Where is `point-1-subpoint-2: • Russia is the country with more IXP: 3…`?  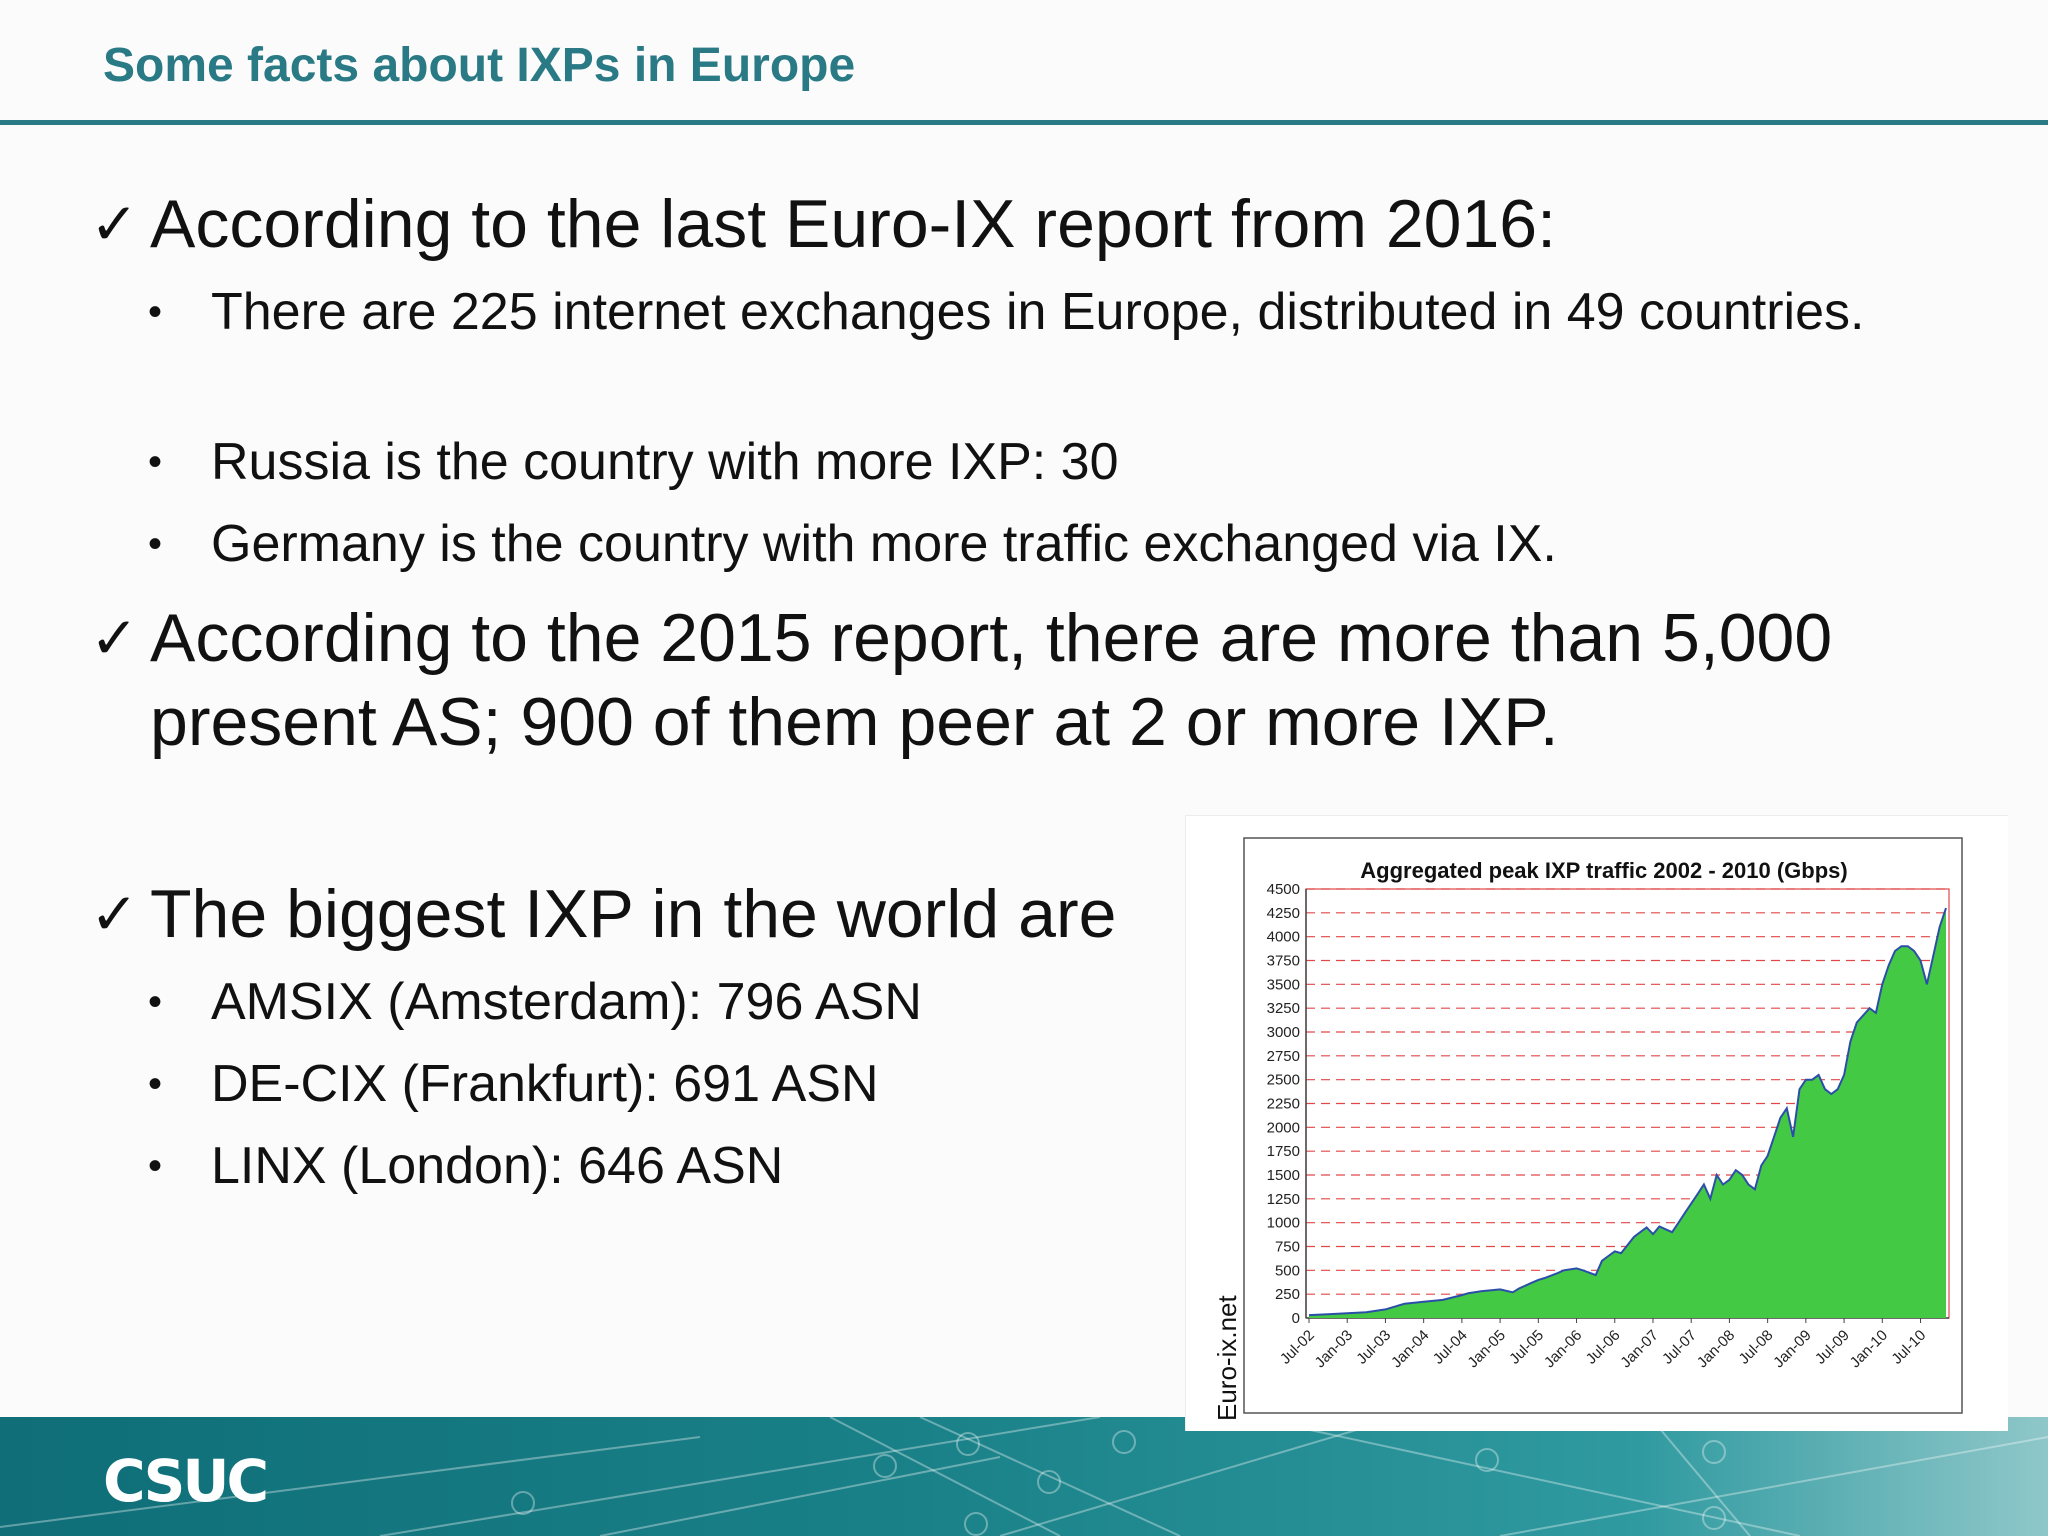
point-1-subpoint-2: • Russia is the country with more IXP: 3… is located at coordinates (1008, 462).